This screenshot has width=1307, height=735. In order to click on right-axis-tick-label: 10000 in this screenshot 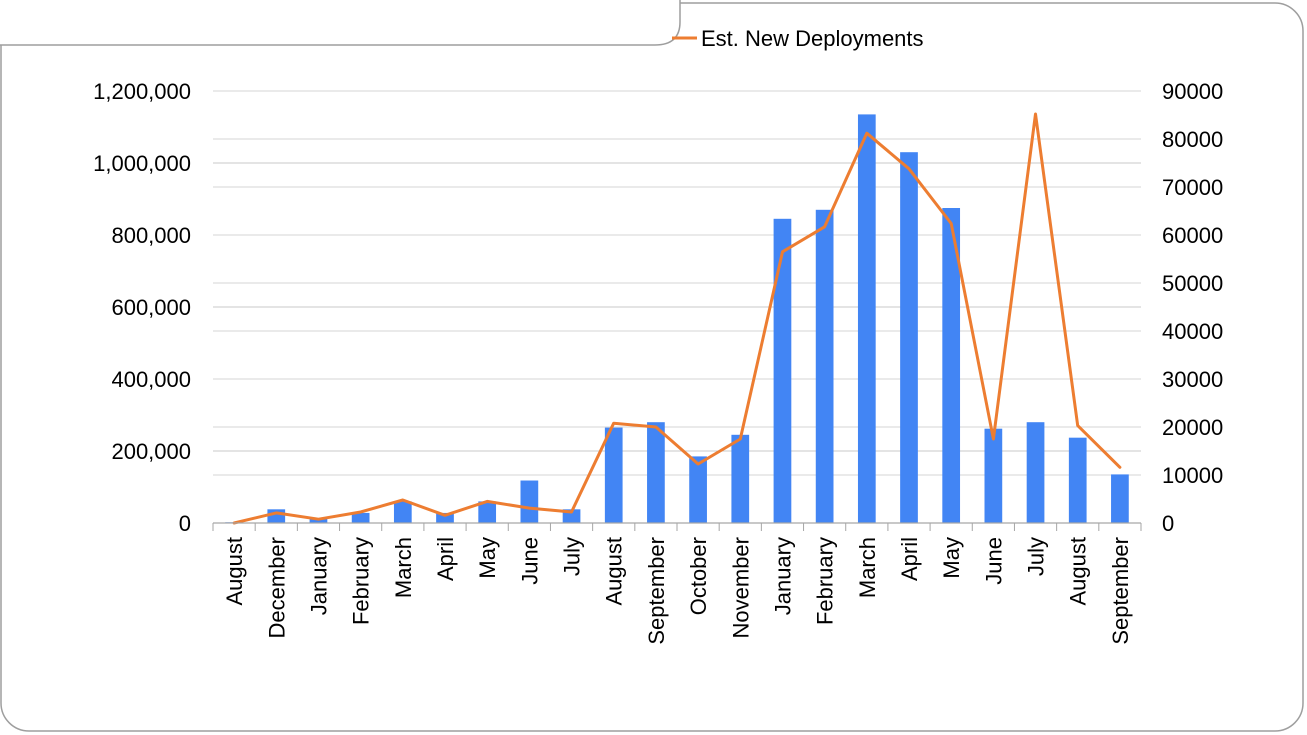, I will do `click(1192, 475)`.